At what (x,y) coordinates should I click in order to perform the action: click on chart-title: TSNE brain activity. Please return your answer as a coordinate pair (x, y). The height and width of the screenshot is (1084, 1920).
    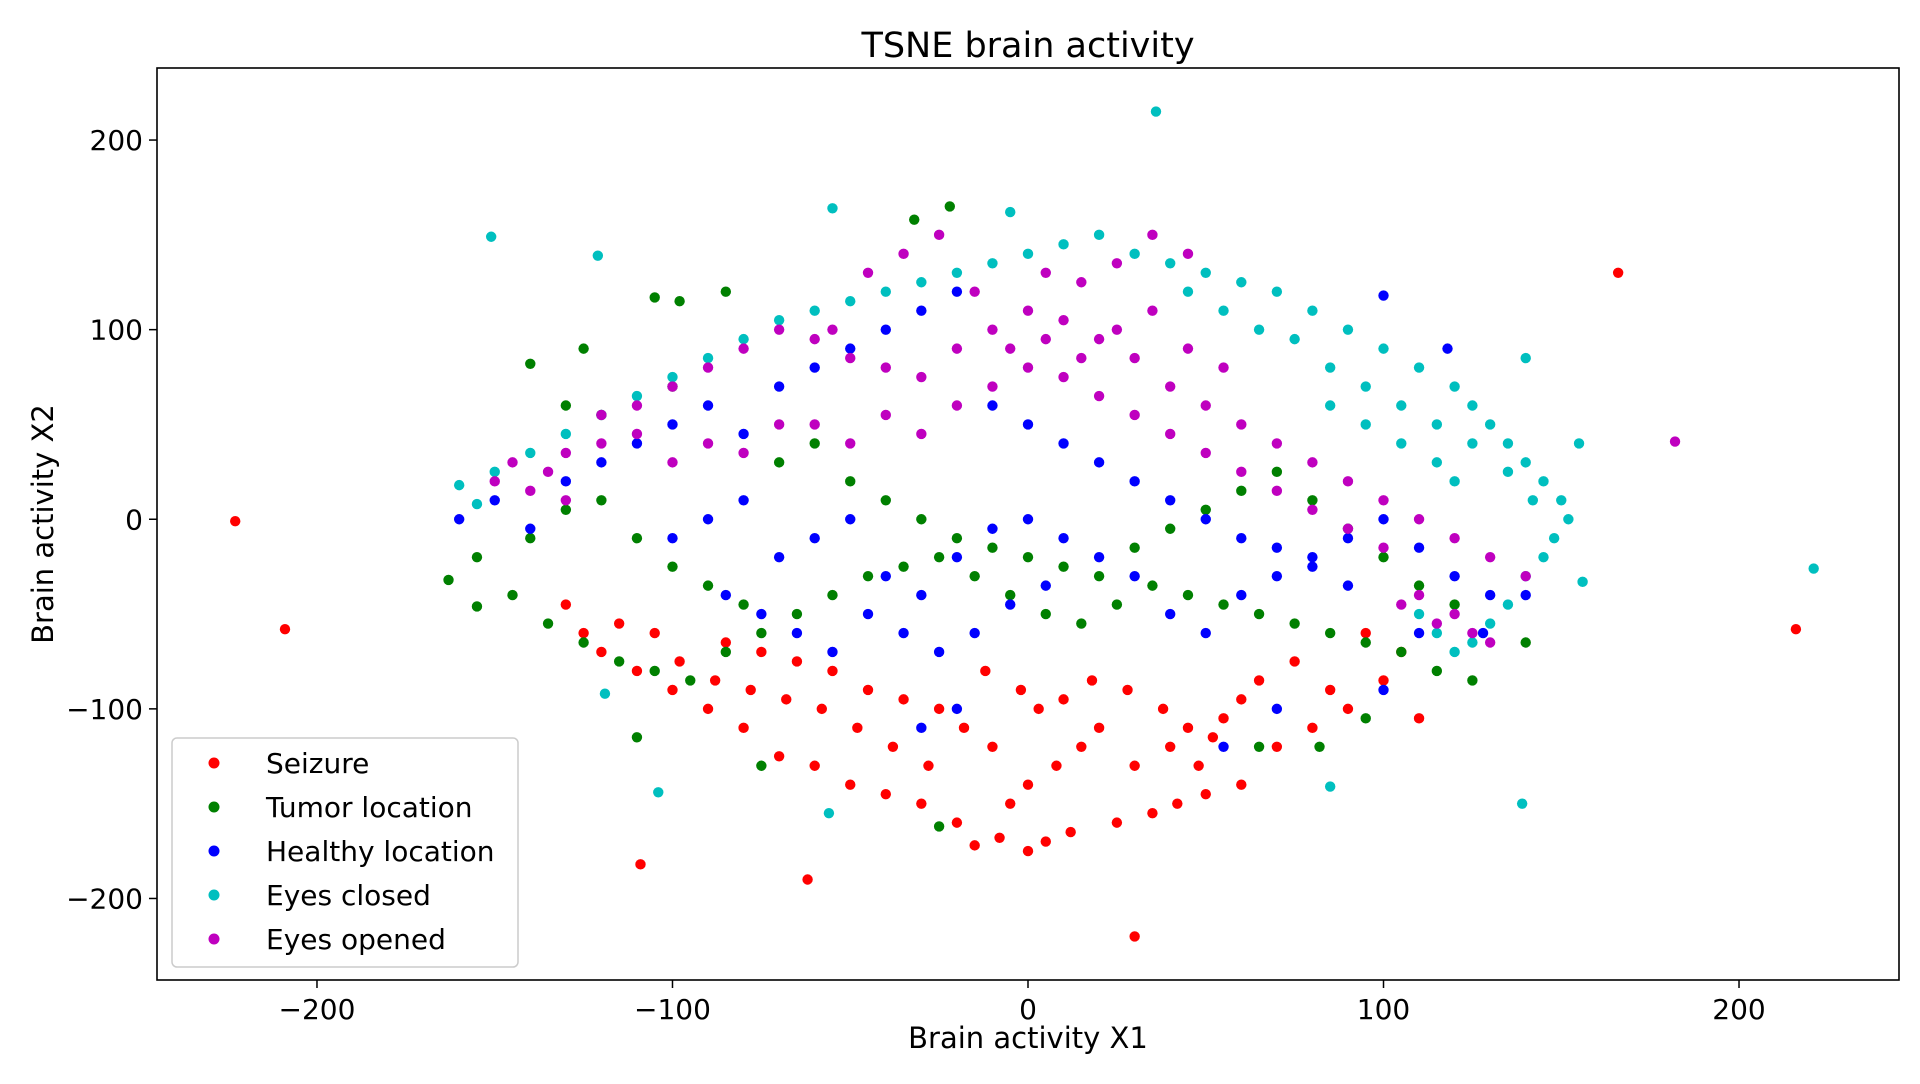
    Looking at the image, I should click on (1027, 46).